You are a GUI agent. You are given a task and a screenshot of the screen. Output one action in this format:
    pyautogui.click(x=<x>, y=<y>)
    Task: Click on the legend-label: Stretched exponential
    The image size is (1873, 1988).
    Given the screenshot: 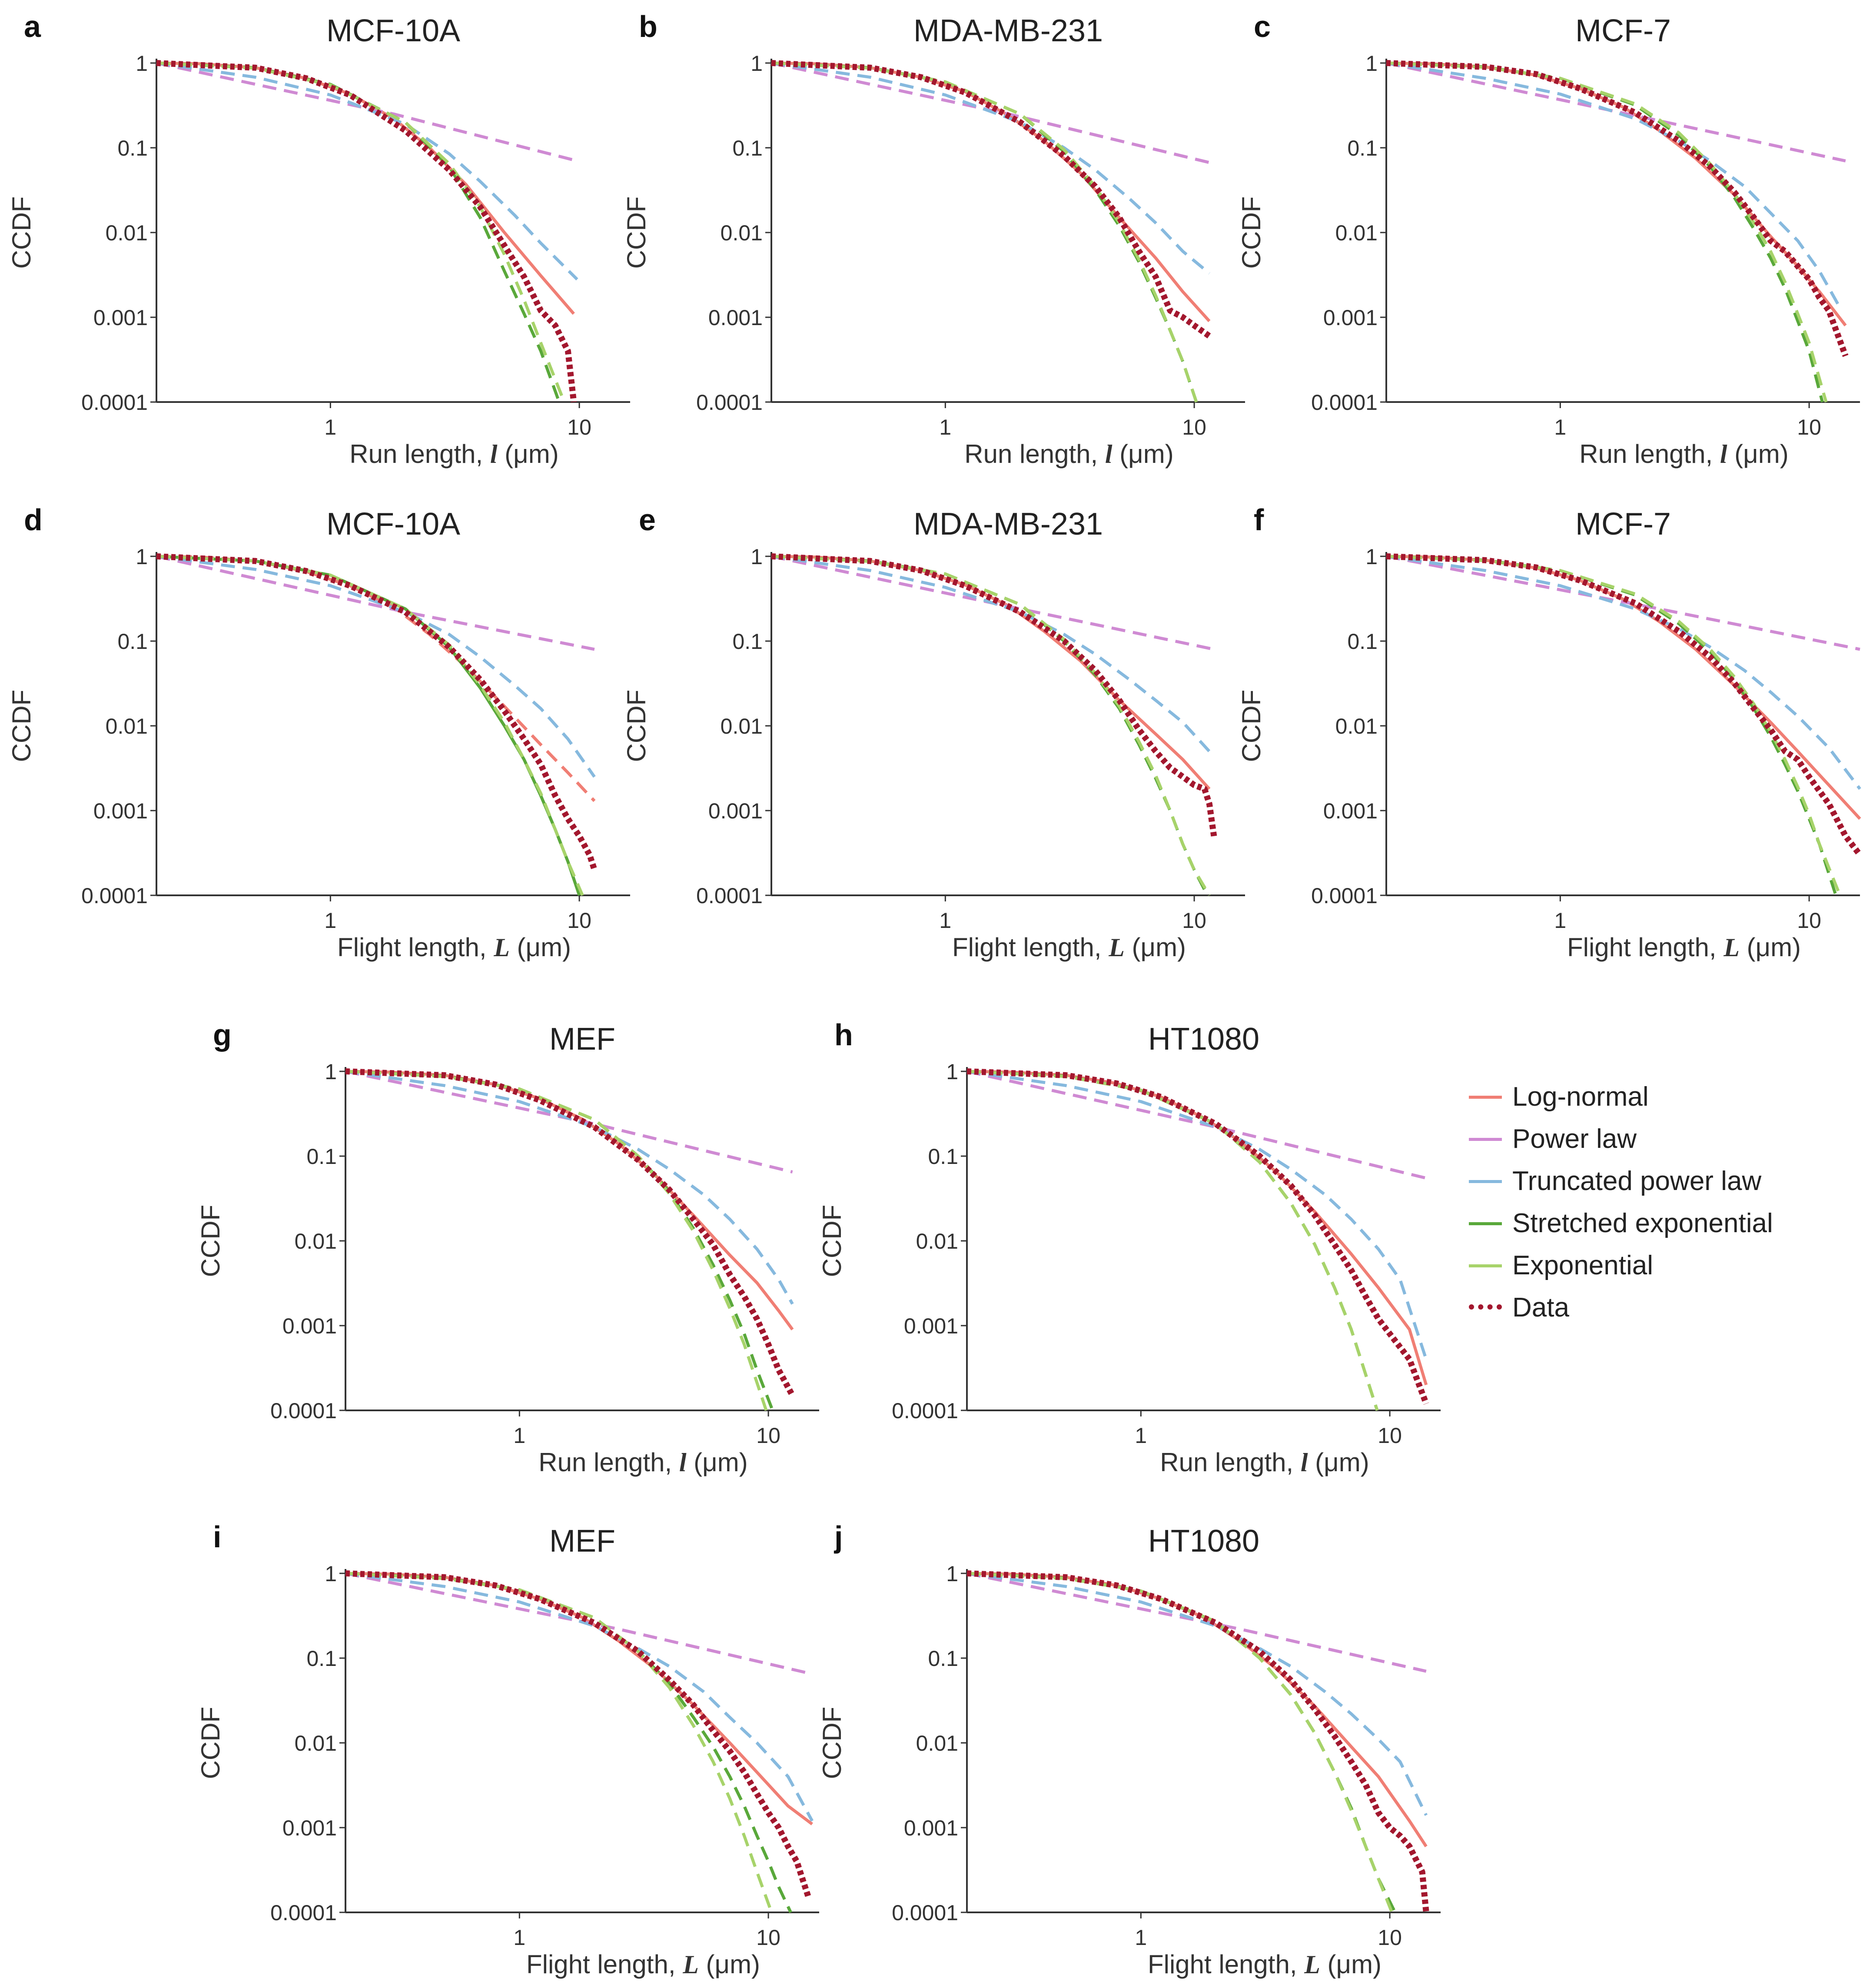 What is the action you would take?
    pyautogui.click(x=1642, y=1223)
    